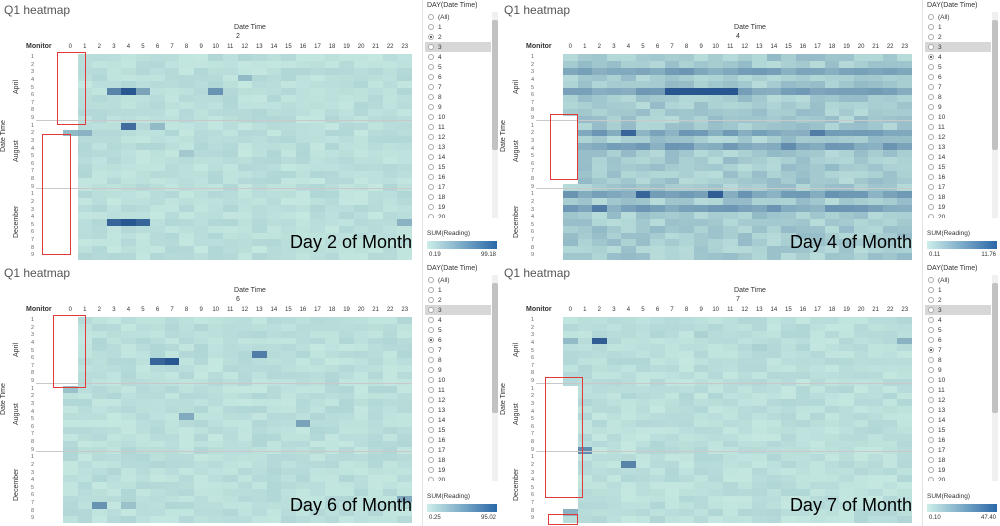 The height and width of the screenshot is (526, 1000). Describe the element at coordinates (931, 157) in the screenshot. I see `radio-icon` at that location.